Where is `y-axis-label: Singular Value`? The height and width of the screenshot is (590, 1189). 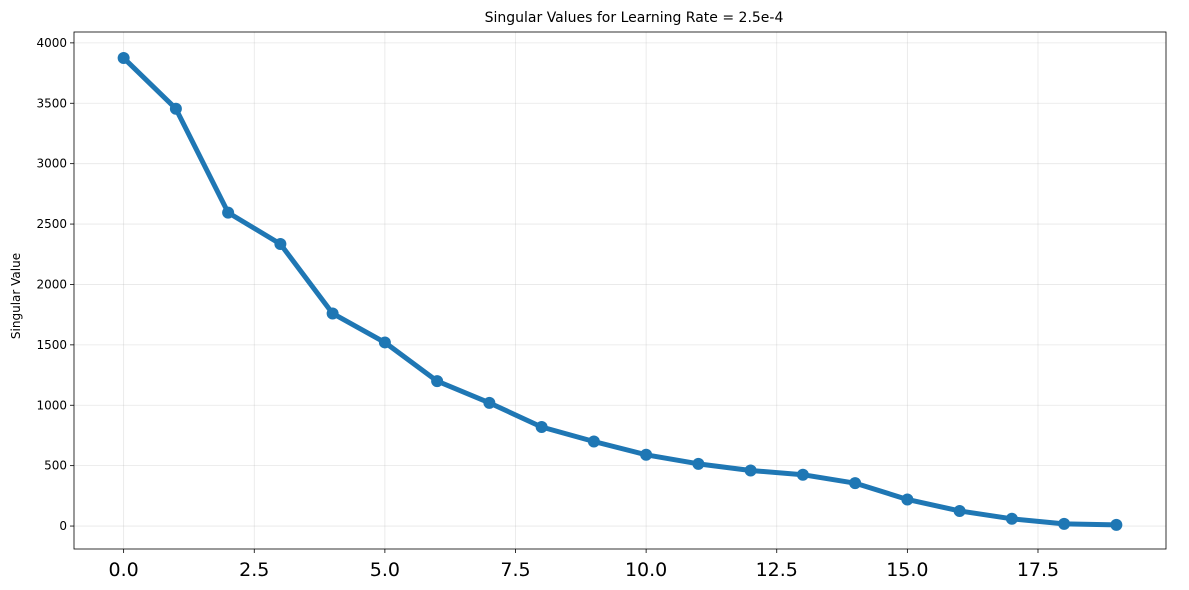 y-axis-label: Singular Value is located at coordinates (16, 296).